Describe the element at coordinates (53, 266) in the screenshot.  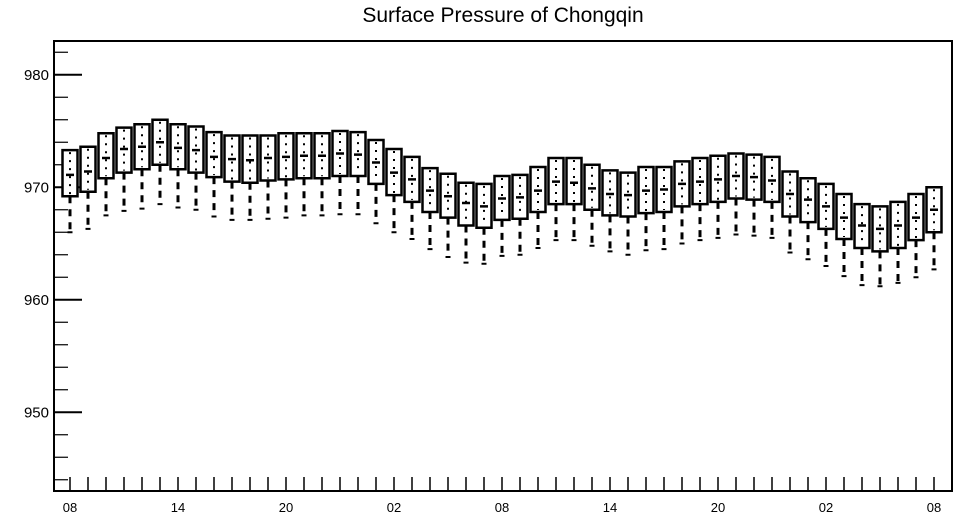
I see `y-axis: 950 960 970 980` at that location.